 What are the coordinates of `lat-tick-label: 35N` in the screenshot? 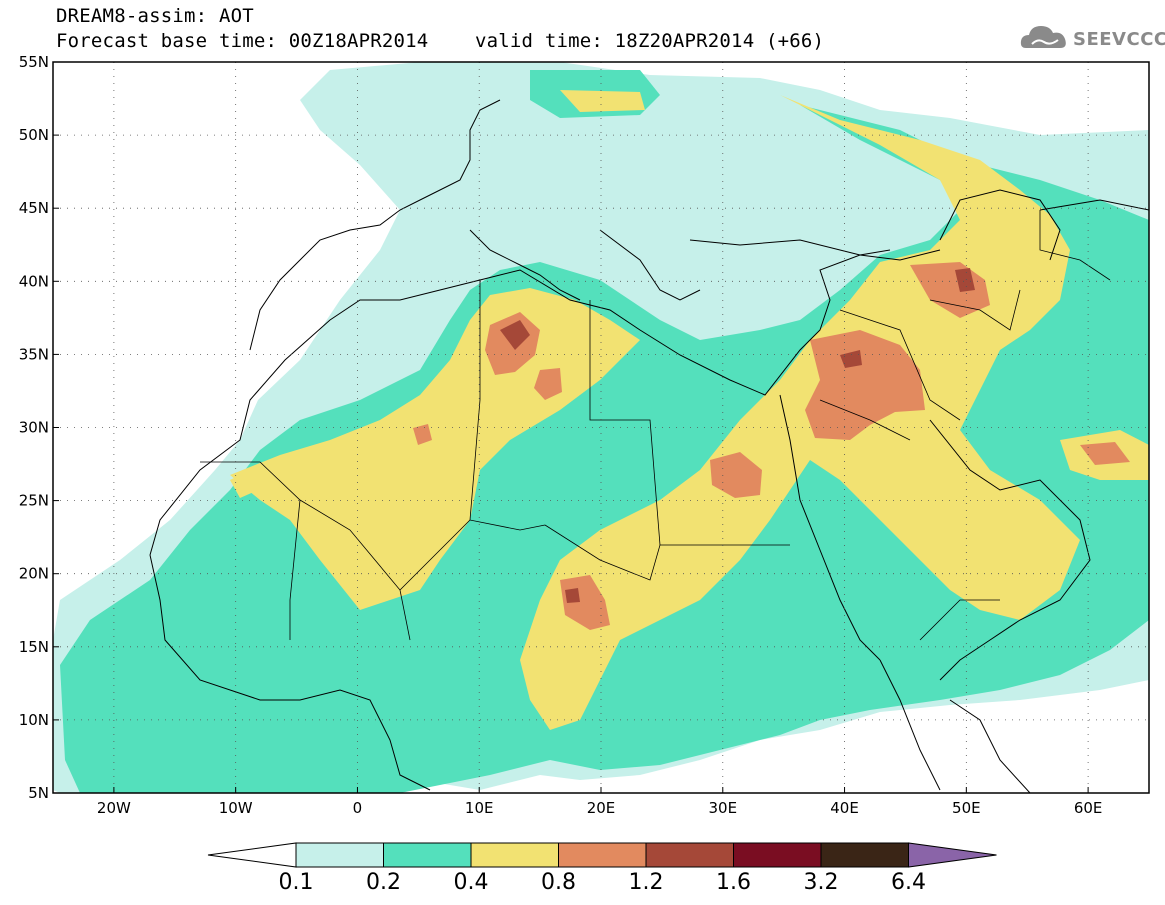 It's located at (34, 354).